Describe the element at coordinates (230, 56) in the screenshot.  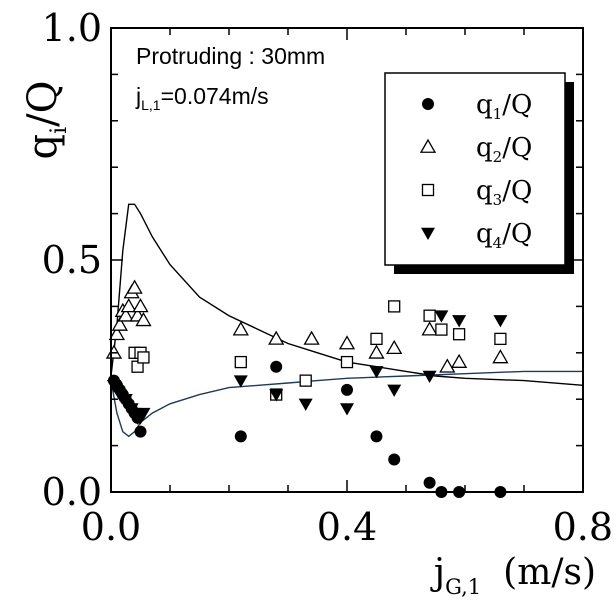
I see `annotation-protruding: Protruding : 30mm` at that location.